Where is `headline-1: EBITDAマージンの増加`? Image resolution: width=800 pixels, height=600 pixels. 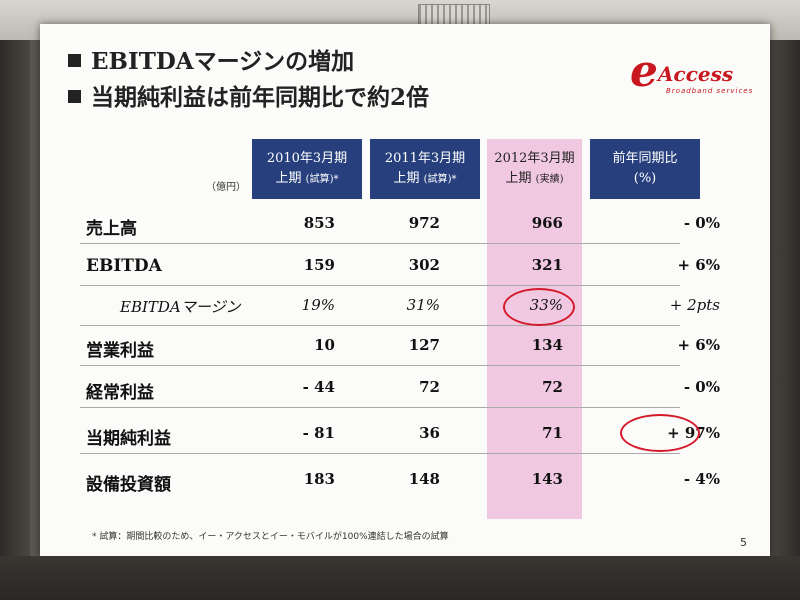 headline-1: EBITDAマージンの増加 is located at coordinates (211, 59).